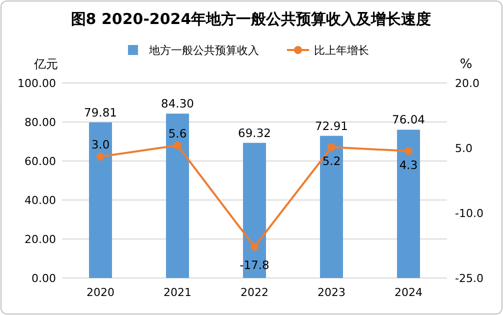  What do you see at coordinates (37, 83) in the screenshot?
I see `y-tick-label: 100.00` at bounding box center [37, 83].